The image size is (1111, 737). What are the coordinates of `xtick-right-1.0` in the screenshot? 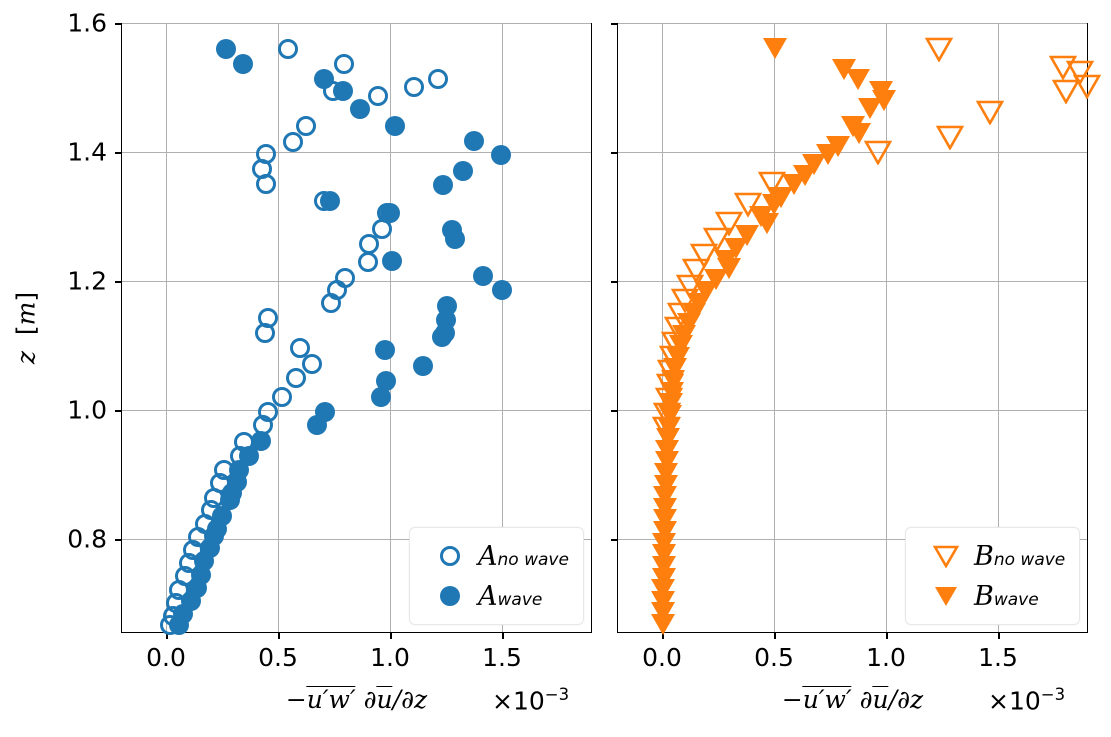 It's located at (887, 636).